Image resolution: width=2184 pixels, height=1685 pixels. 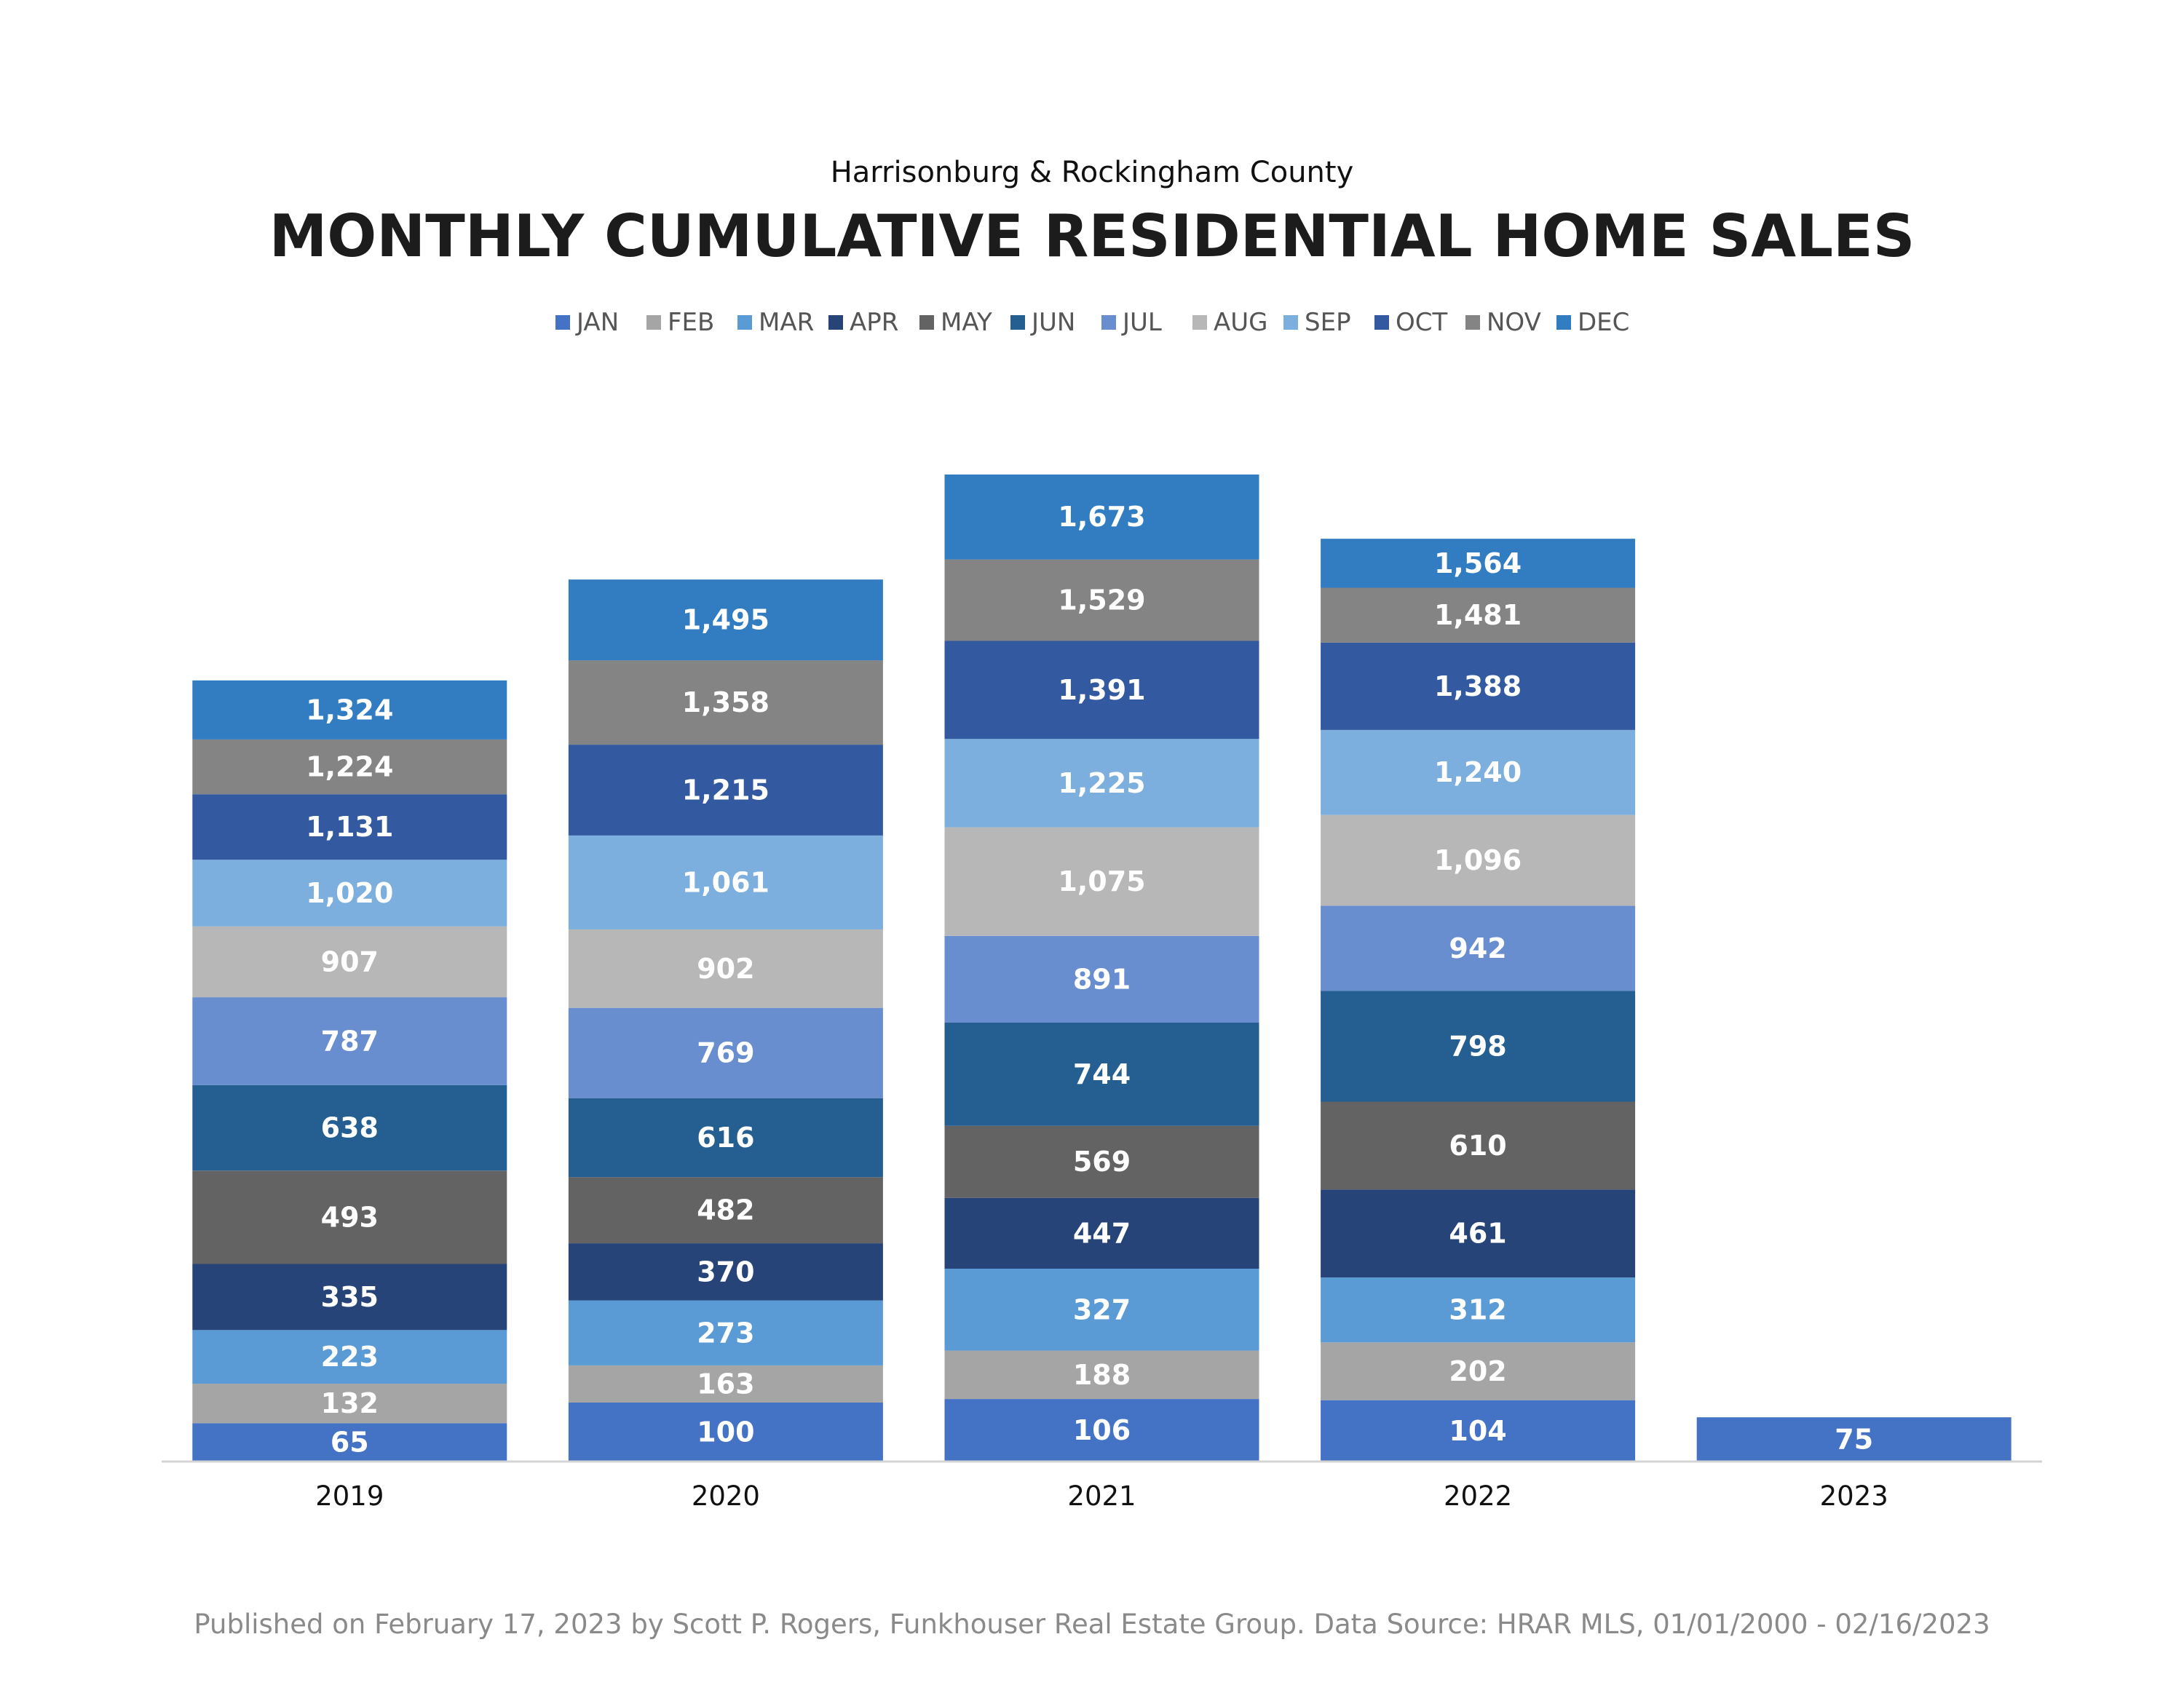 I want to click on bar-2019-may, so click(x=349, y=1217).